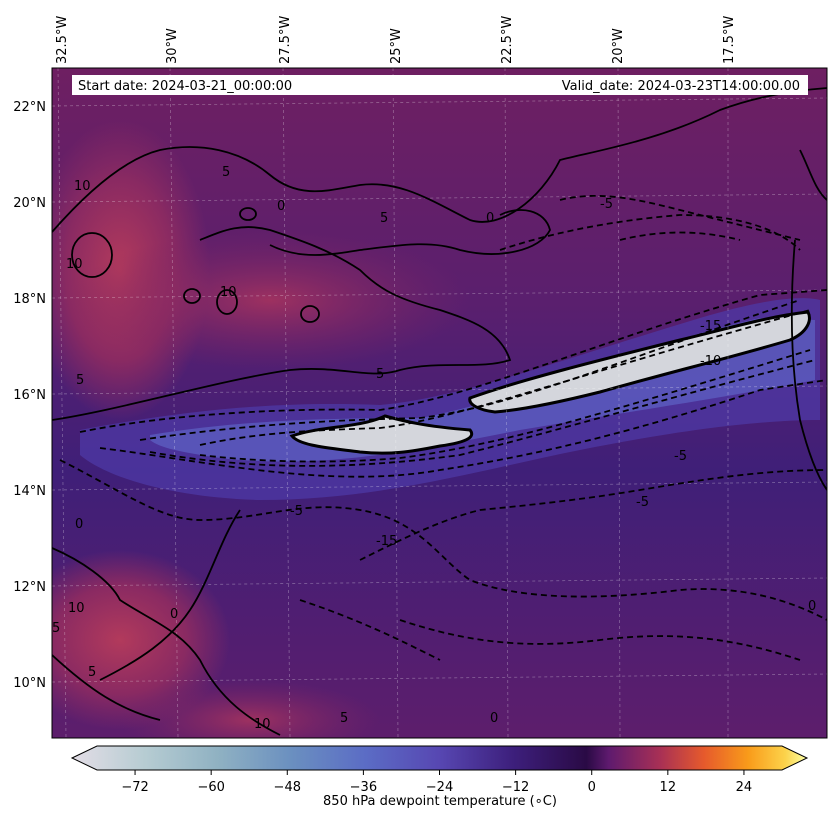  I want to click on lon-tick-label: 22.5°W, so click(507, 40).